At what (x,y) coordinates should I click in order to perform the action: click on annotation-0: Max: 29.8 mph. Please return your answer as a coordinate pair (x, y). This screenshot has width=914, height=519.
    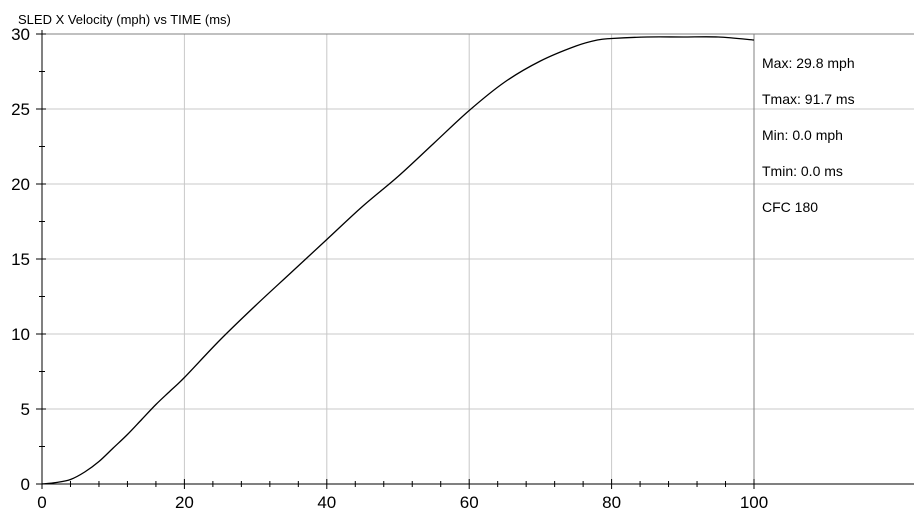
    Looking at the image, I should click on (808, 63).